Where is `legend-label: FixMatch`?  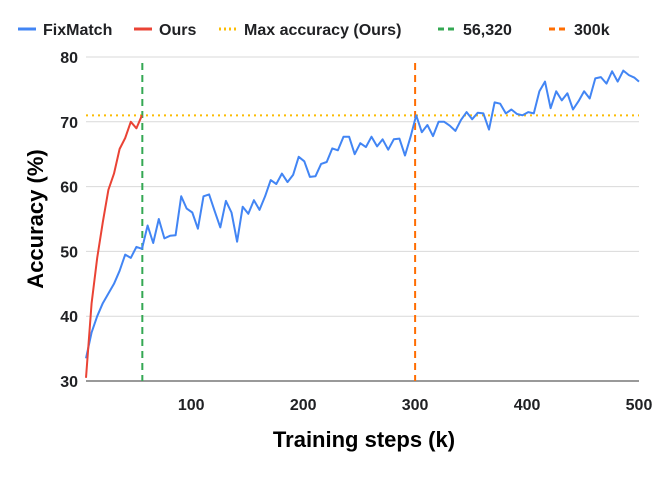 legend-label: FixMatch is located at coordinates (77, 30).